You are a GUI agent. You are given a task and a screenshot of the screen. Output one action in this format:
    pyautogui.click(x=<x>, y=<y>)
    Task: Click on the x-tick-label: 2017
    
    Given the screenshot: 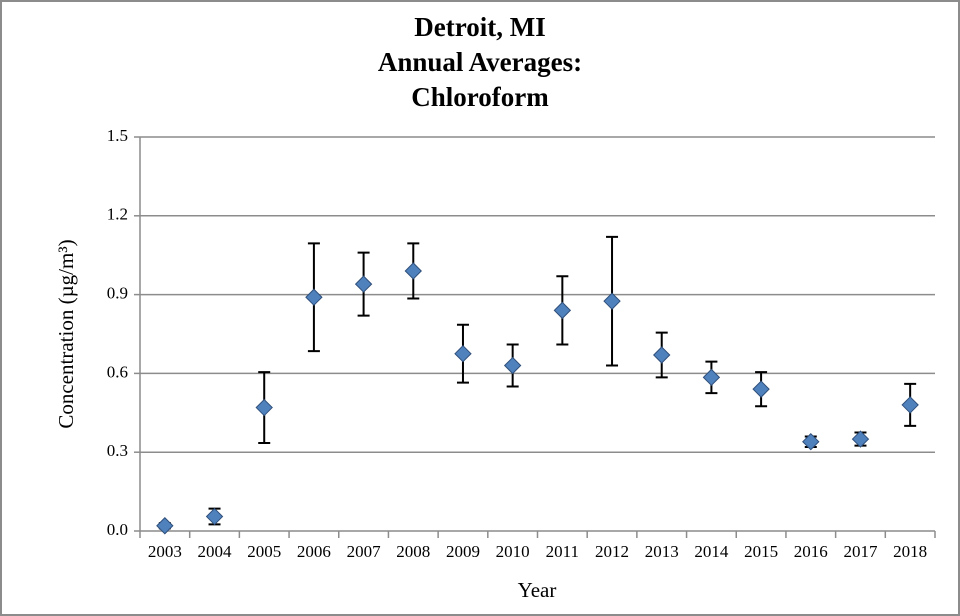 What is the action you would take?
    pyautogui.click(x=860, y=551)
    